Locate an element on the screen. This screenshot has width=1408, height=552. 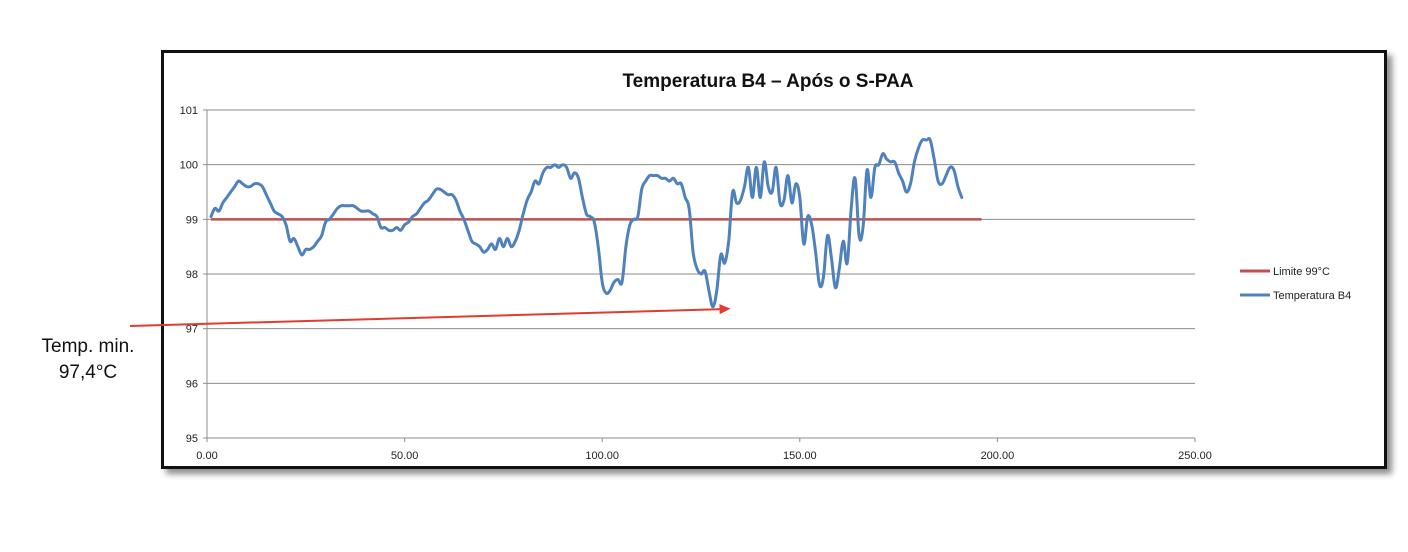
x-tick-label: 50.00 is located at coordinates (405, 456).